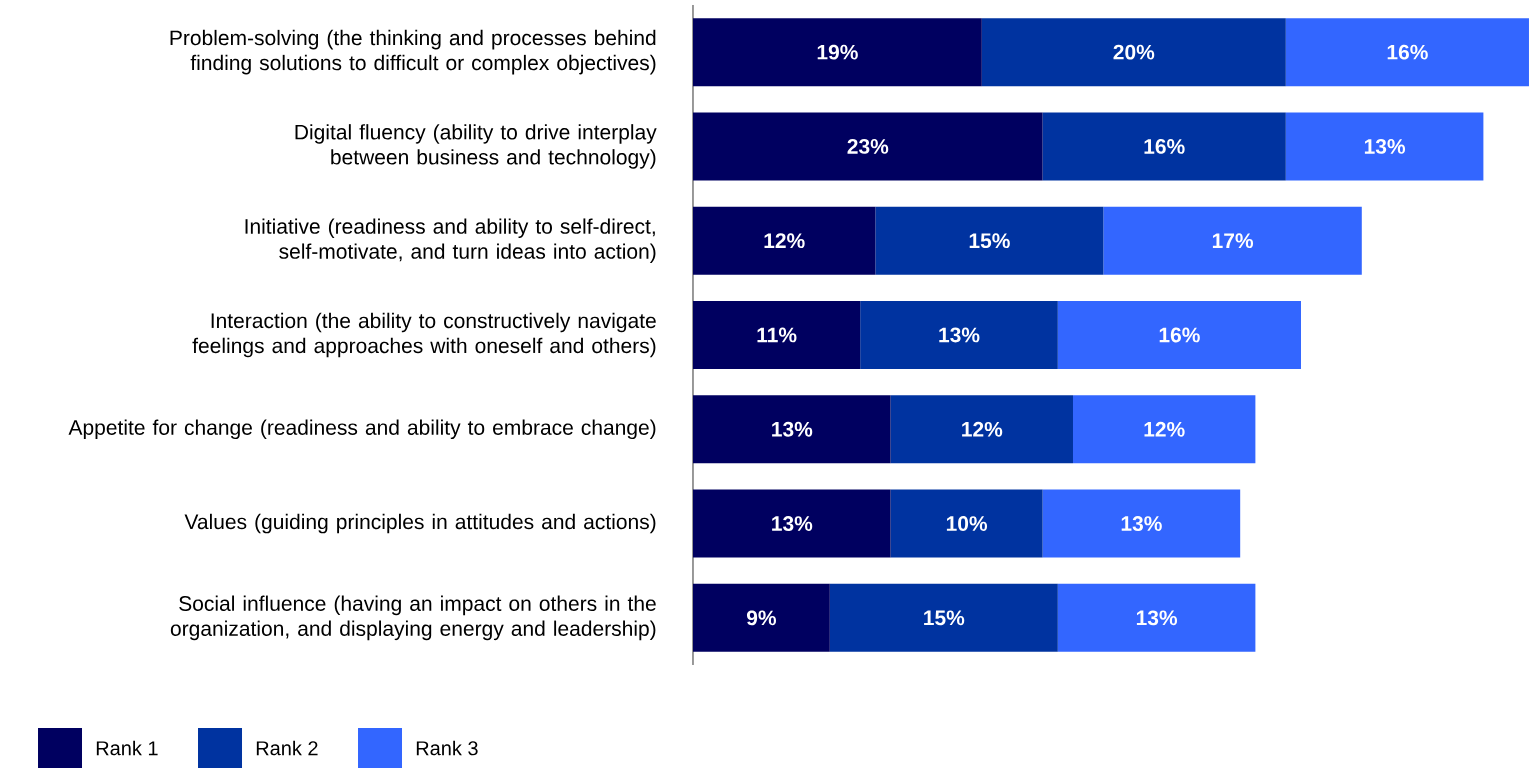  I want to click on data-label: 23%, so click(868, 146).